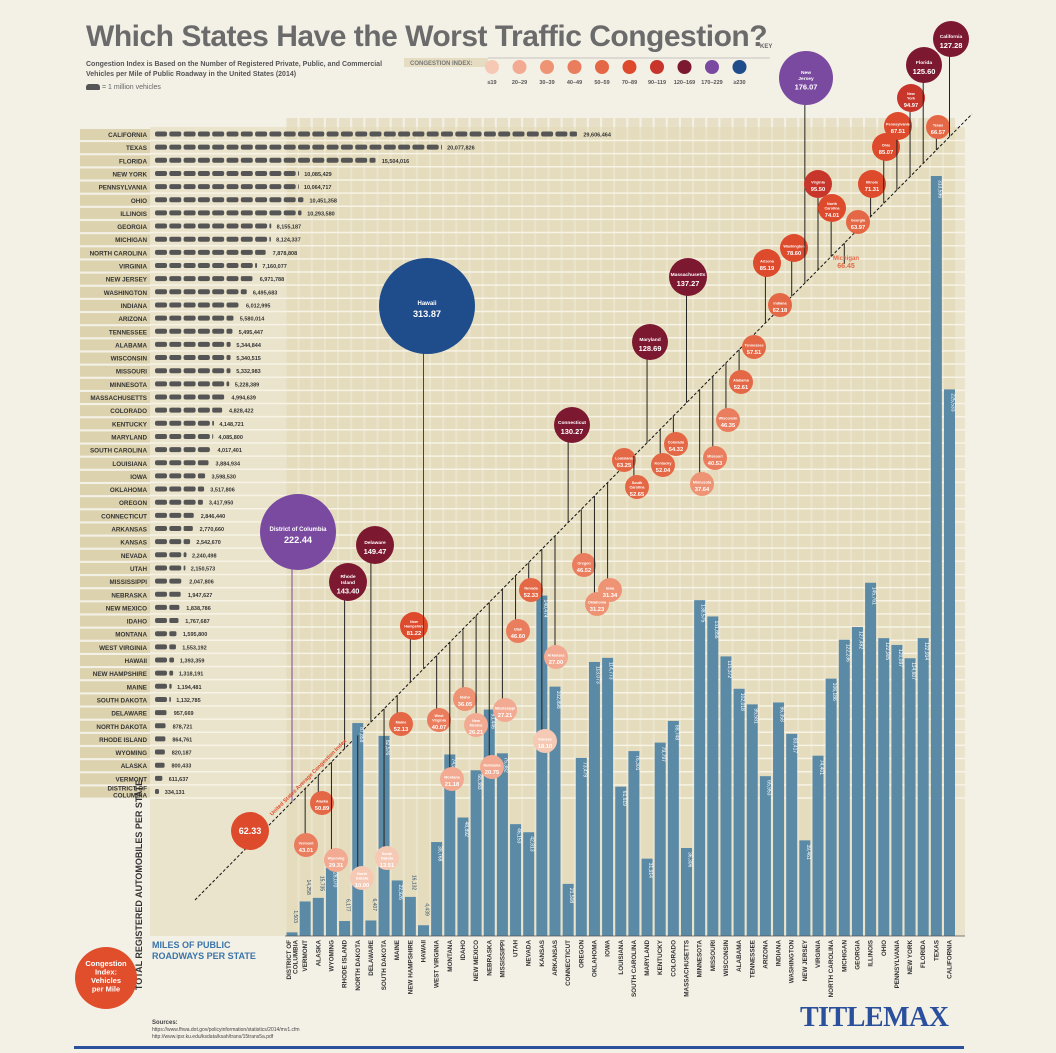 Image resolution: width=1056 pixels, height=1053 pixels. Describe the element at coordinates (502, 959) in the screenshot. I see `x-axis-label: MISSISSIPPI` at that location.